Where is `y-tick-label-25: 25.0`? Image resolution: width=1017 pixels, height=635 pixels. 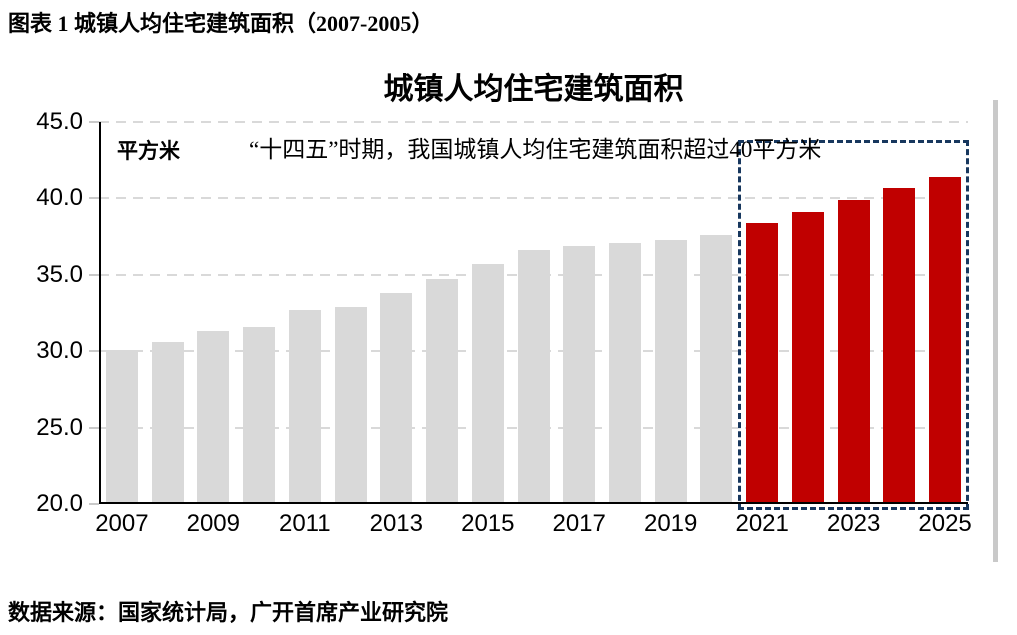 y-tick-label-25: 25.0 is located at coordinates (59, 427).